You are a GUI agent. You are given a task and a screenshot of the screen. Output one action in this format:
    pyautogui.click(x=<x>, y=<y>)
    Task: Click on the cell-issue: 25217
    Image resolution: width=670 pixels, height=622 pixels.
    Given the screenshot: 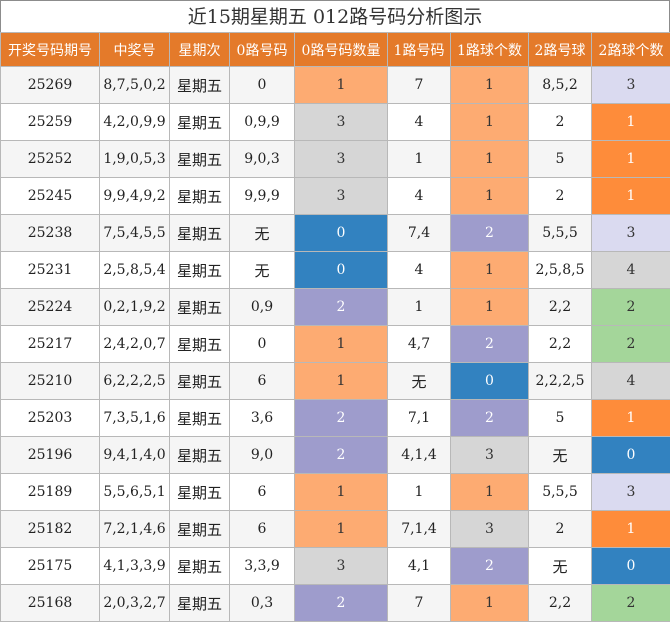 What is the action you would take?
    pyautogui.click(x=50, y=344)
    